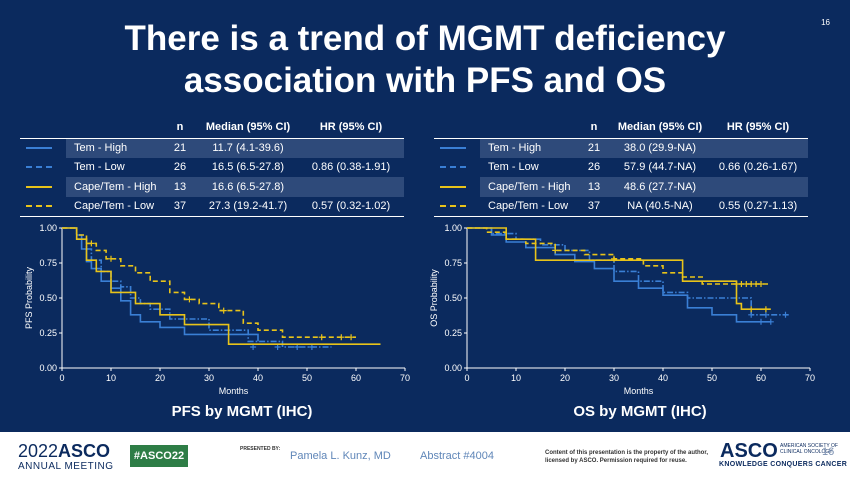  I want to click on meeting-org: ASCO, so click(84, 451).